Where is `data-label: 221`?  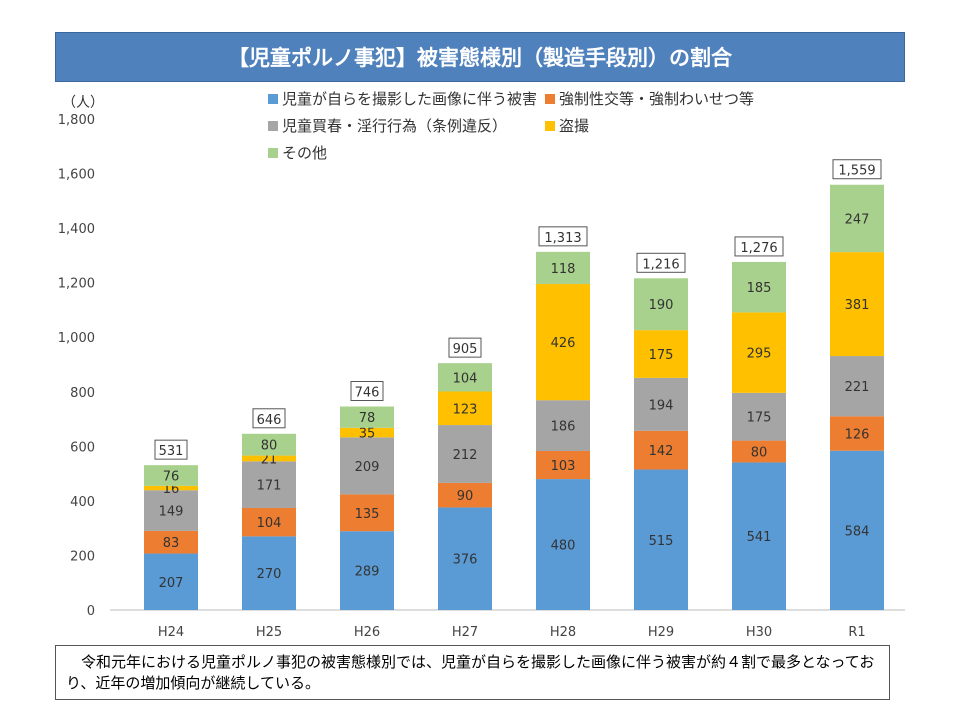 data-label: 221 is located at coordinates (857, 387).